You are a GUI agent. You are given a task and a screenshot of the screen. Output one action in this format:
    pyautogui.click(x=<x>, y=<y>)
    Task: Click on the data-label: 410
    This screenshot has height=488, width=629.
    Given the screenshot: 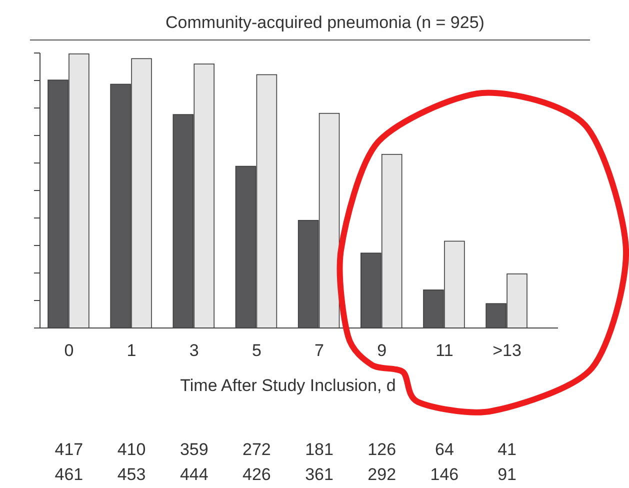 What is the action you would take?
    pyautogui.click(x=131, y=449)
    